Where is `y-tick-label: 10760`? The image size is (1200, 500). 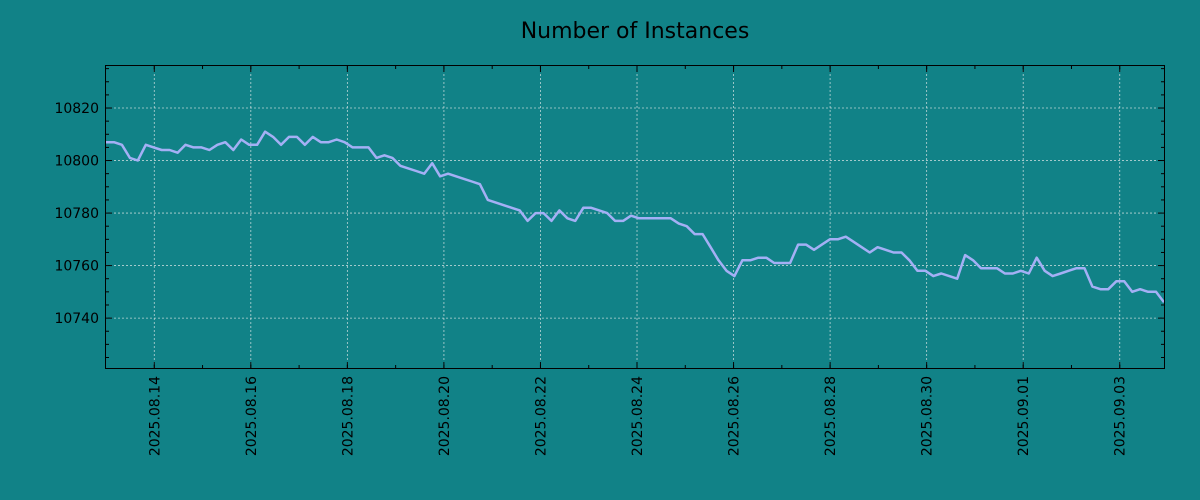
y-tick-label: 10760 is located at coordinates (76, 267).